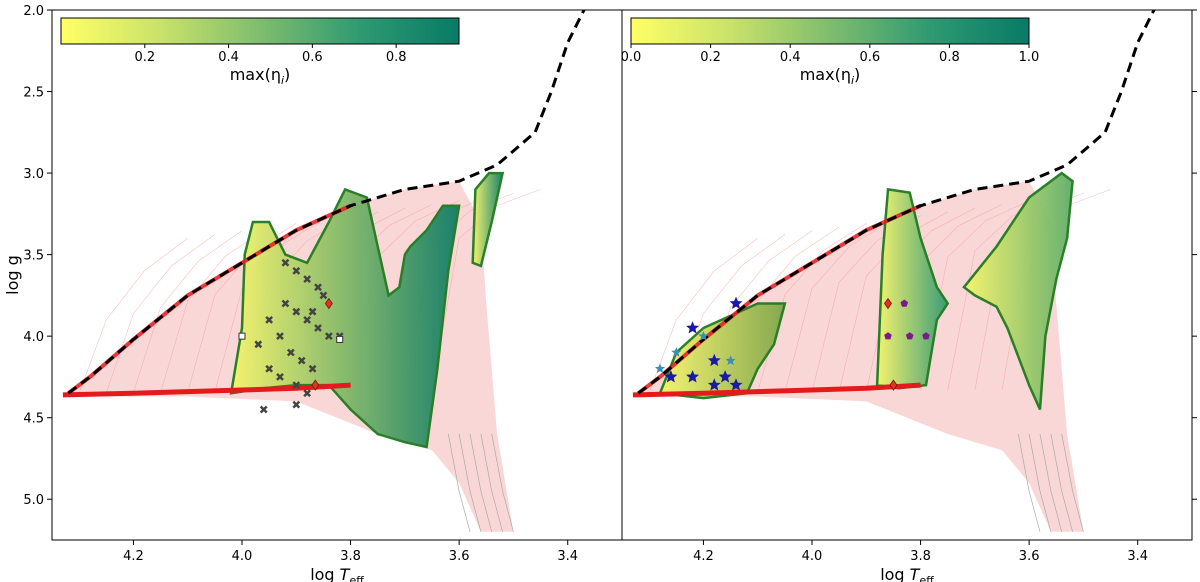 The width and height of the screenshot is (1200, 582). Describe the element at coordinates (33, 500) in the screenshot. I see `y-tick-label: 5.0` at that location.